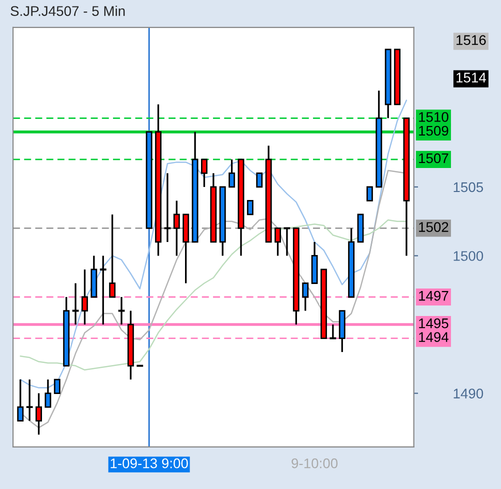  Describe the element at coordinates (433, 117) in the screenshot. I see `ref-line-label: 1510` at that location.